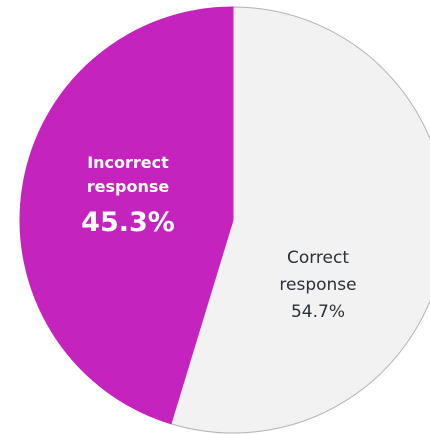 The height and width of the screenshot is (434, 430). I want to click on slice-label-correct-line1: Correct, so click(318, 258).